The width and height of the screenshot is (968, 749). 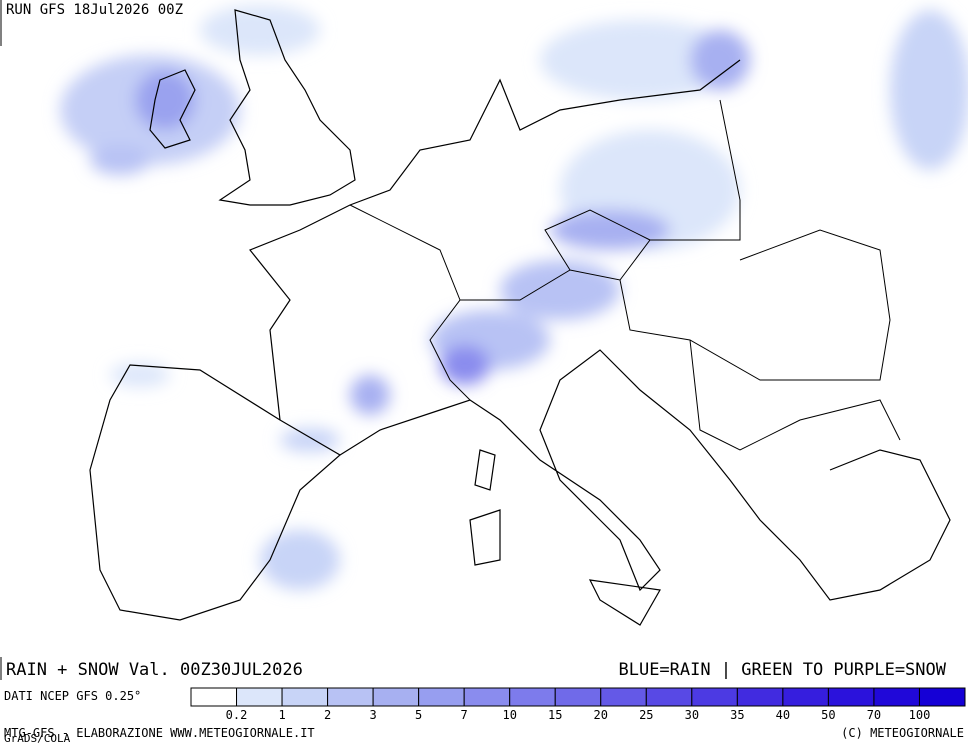 What do you see at coordinates (782, 670) in the screenshot?
I see `color-key: BLUE=RAIN | GREEN TO PURPLE=SNOW` at bounding box center [782, 670].